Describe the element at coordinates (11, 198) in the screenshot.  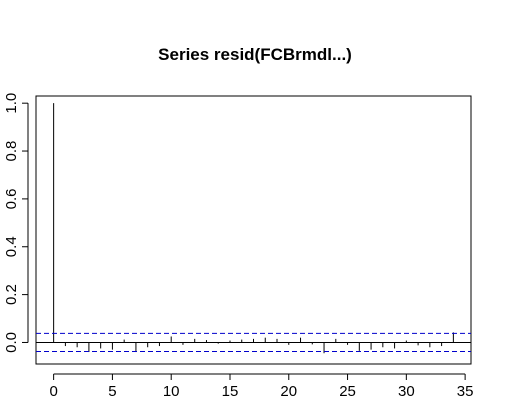
I see `y-tick-label: 0.6` at that location.